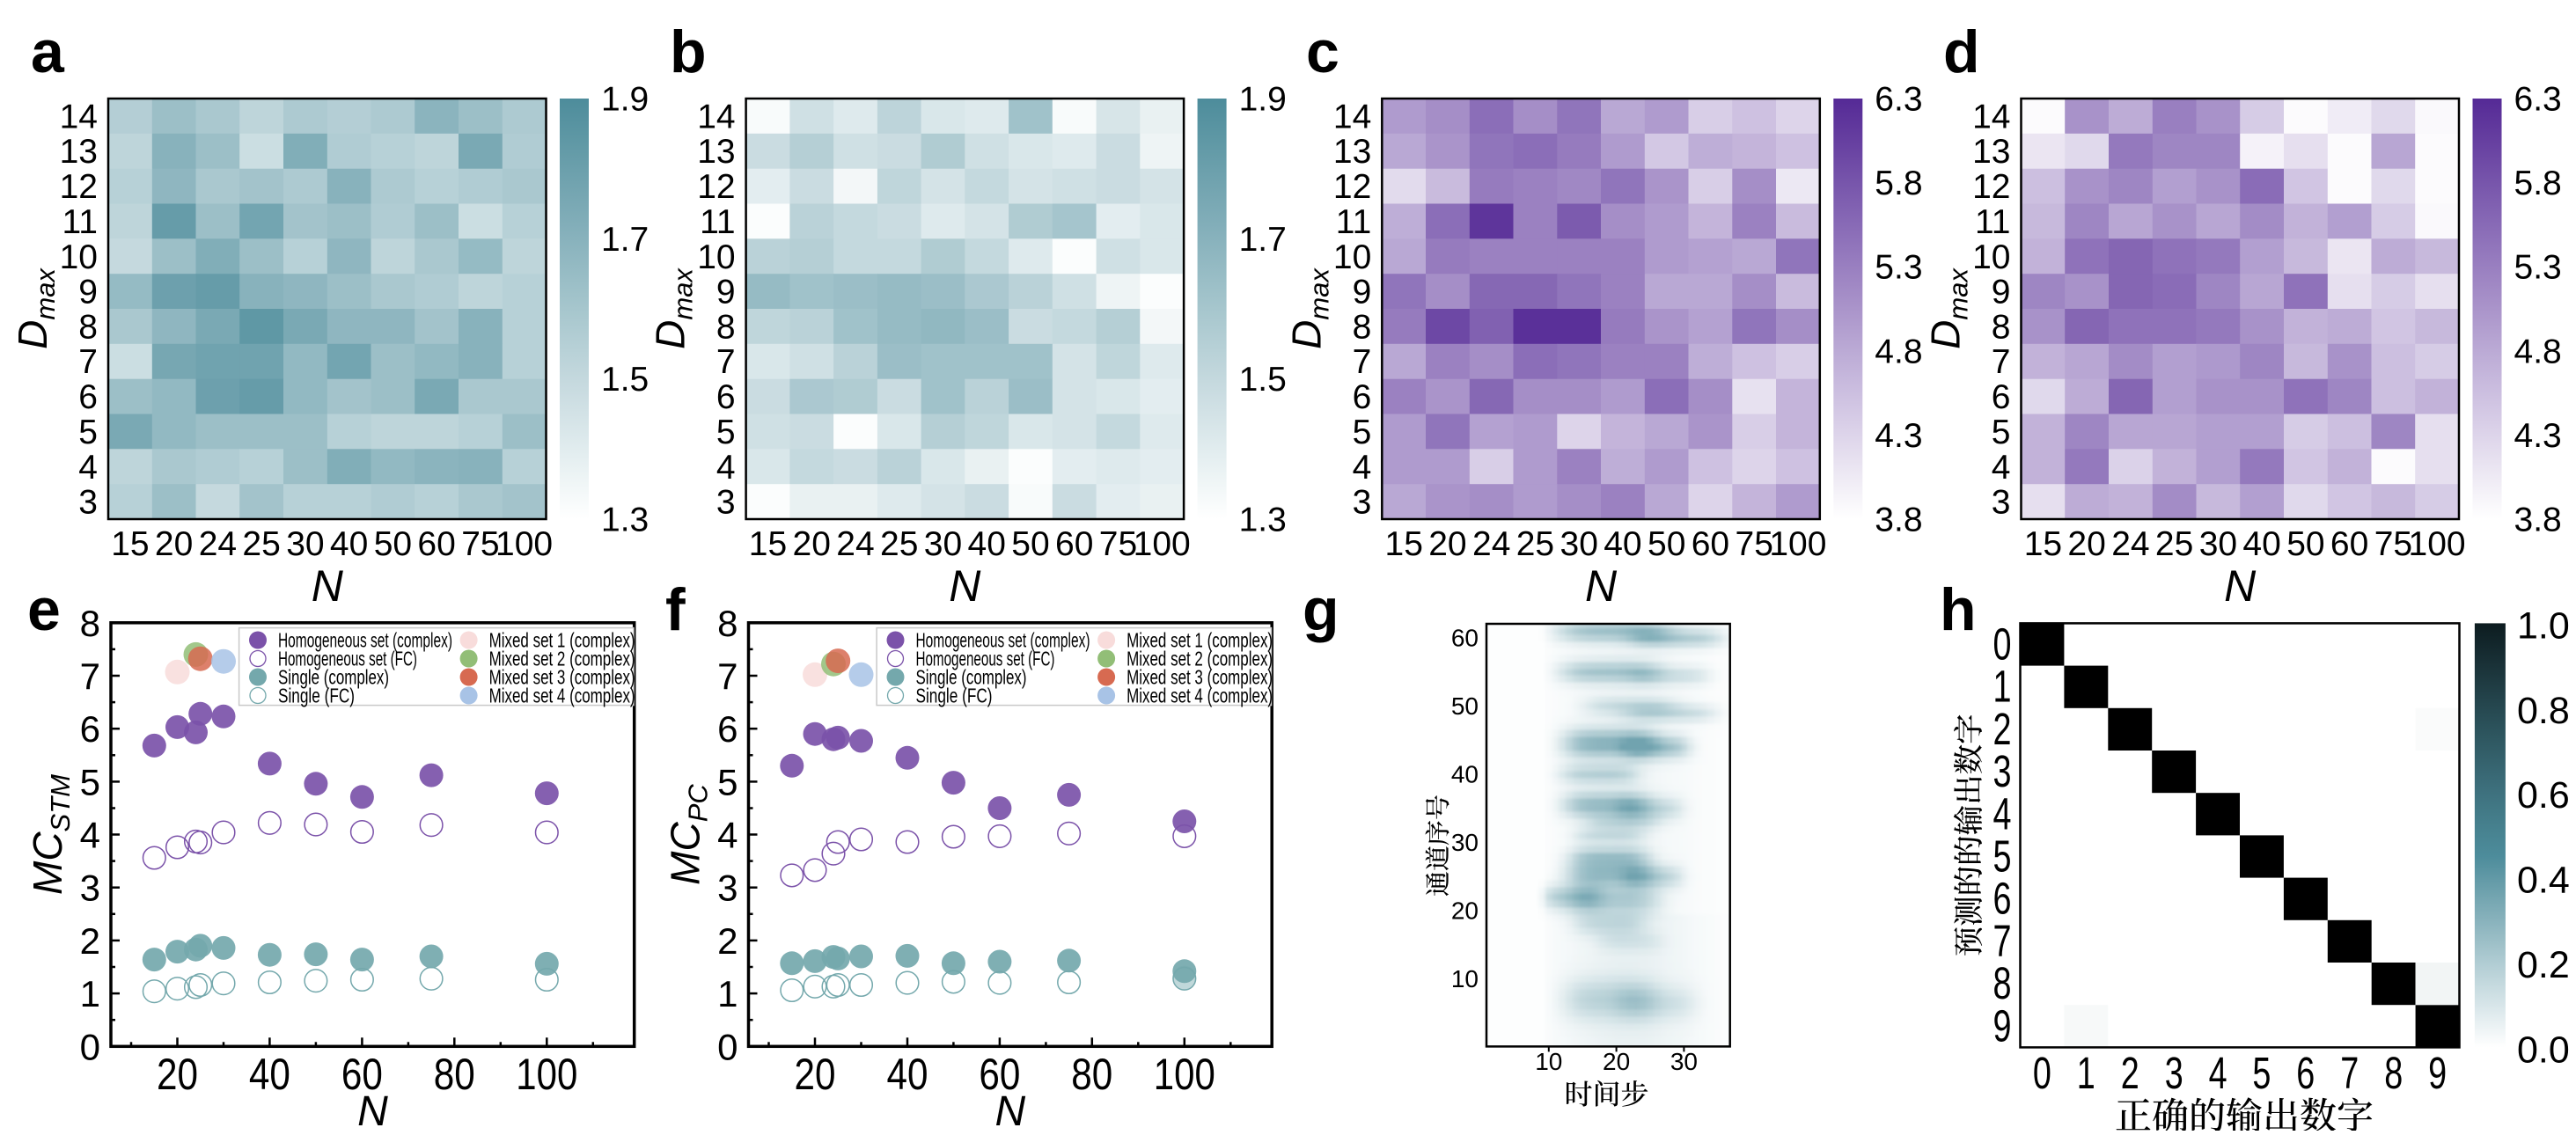 The width and height of the screenshot is (2576, 1135). Describe the element at coordinates (2538, 268) in the screenshot. I see `svg-text: 5.3` at that location.